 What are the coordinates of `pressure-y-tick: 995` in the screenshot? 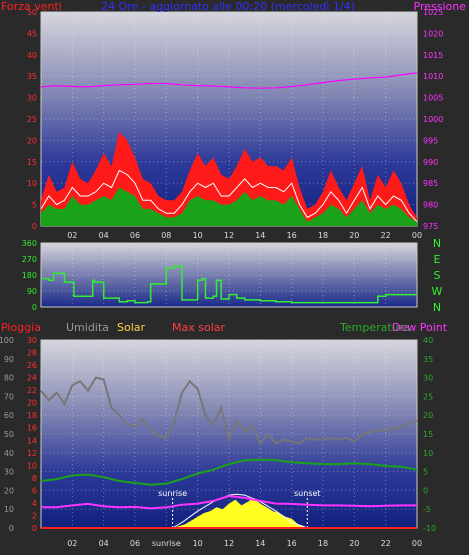 It's located at (430, 140).